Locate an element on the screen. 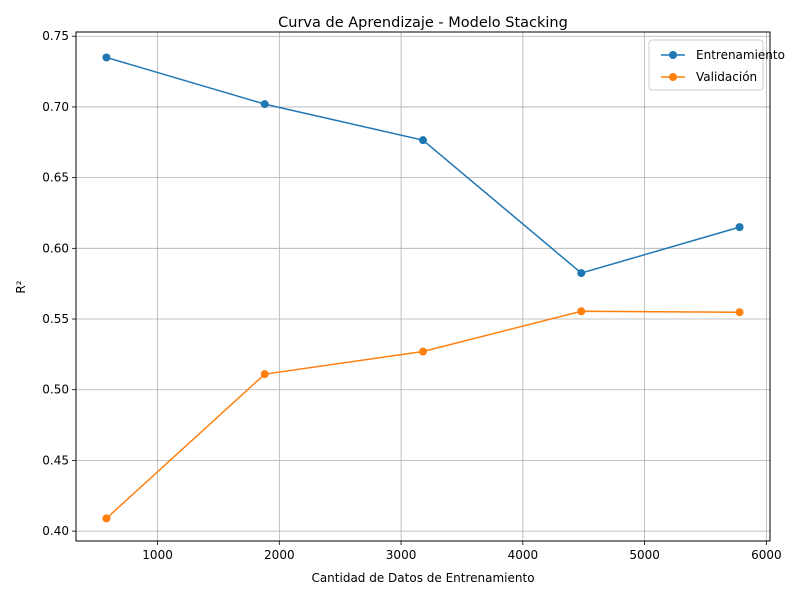 The height and width of the screenshot is (600, 800). x-tick-label: 4000 is located at coordinates (523, 555).